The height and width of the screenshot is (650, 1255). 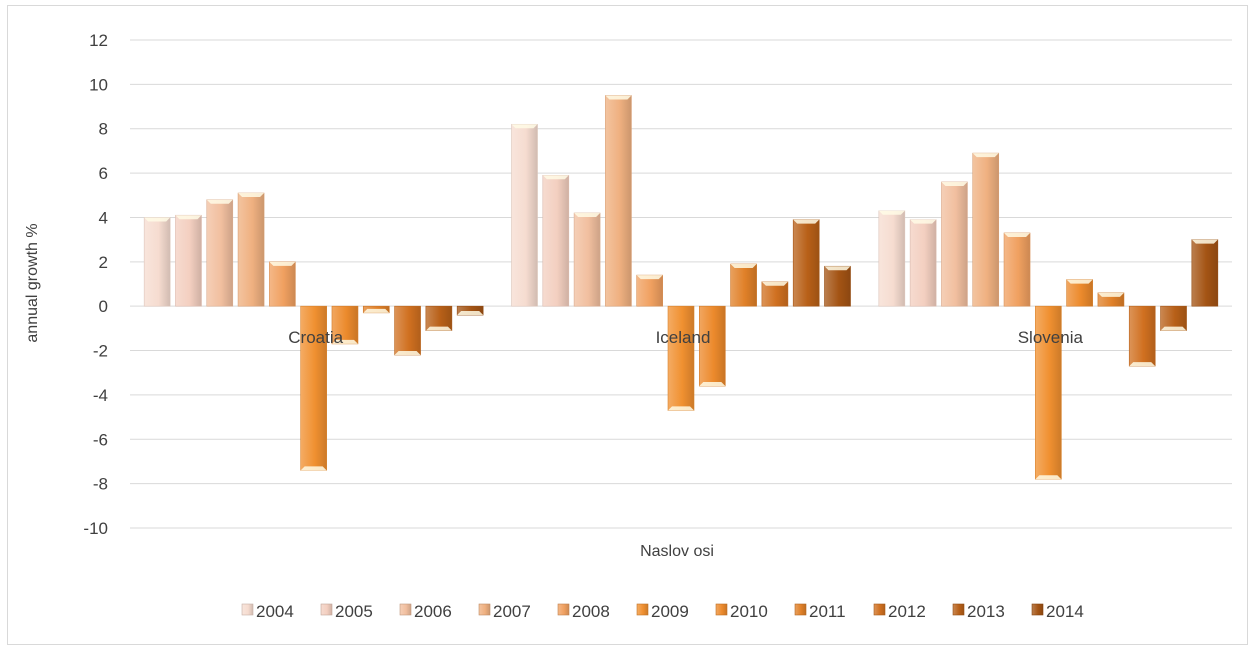 I want to click on bar-slovenia-2006, so click(x=954, y=244).